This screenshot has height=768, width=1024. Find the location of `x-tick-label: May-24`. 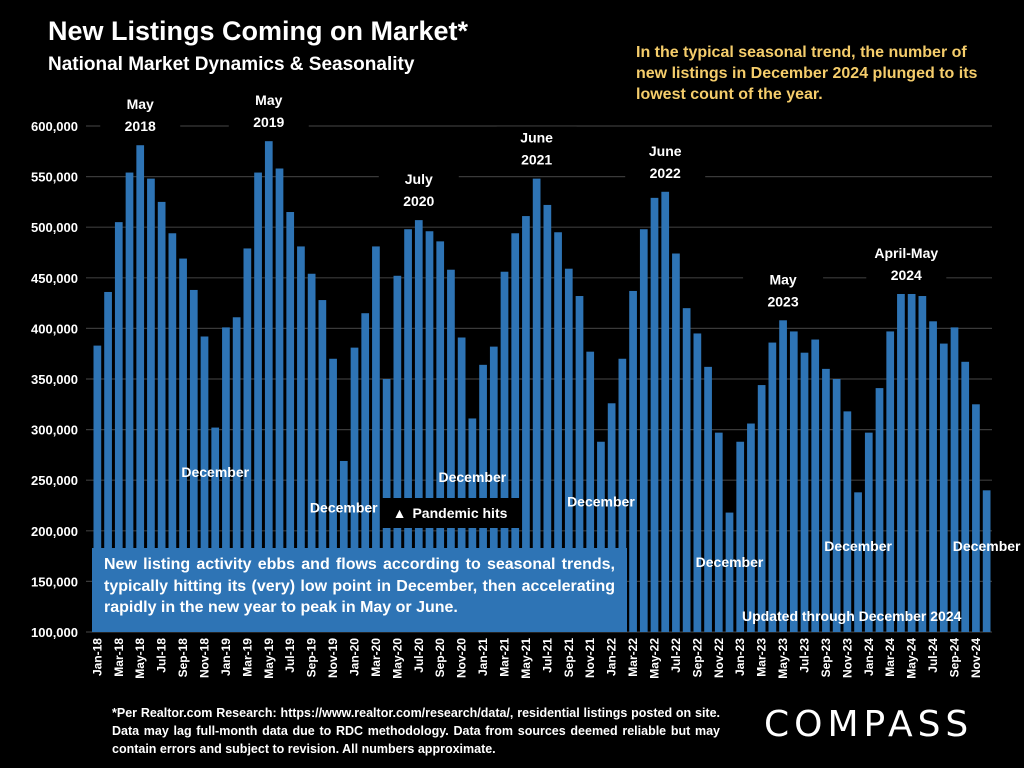

x-tick-label: May-24 is located at coordinates (912, 658).